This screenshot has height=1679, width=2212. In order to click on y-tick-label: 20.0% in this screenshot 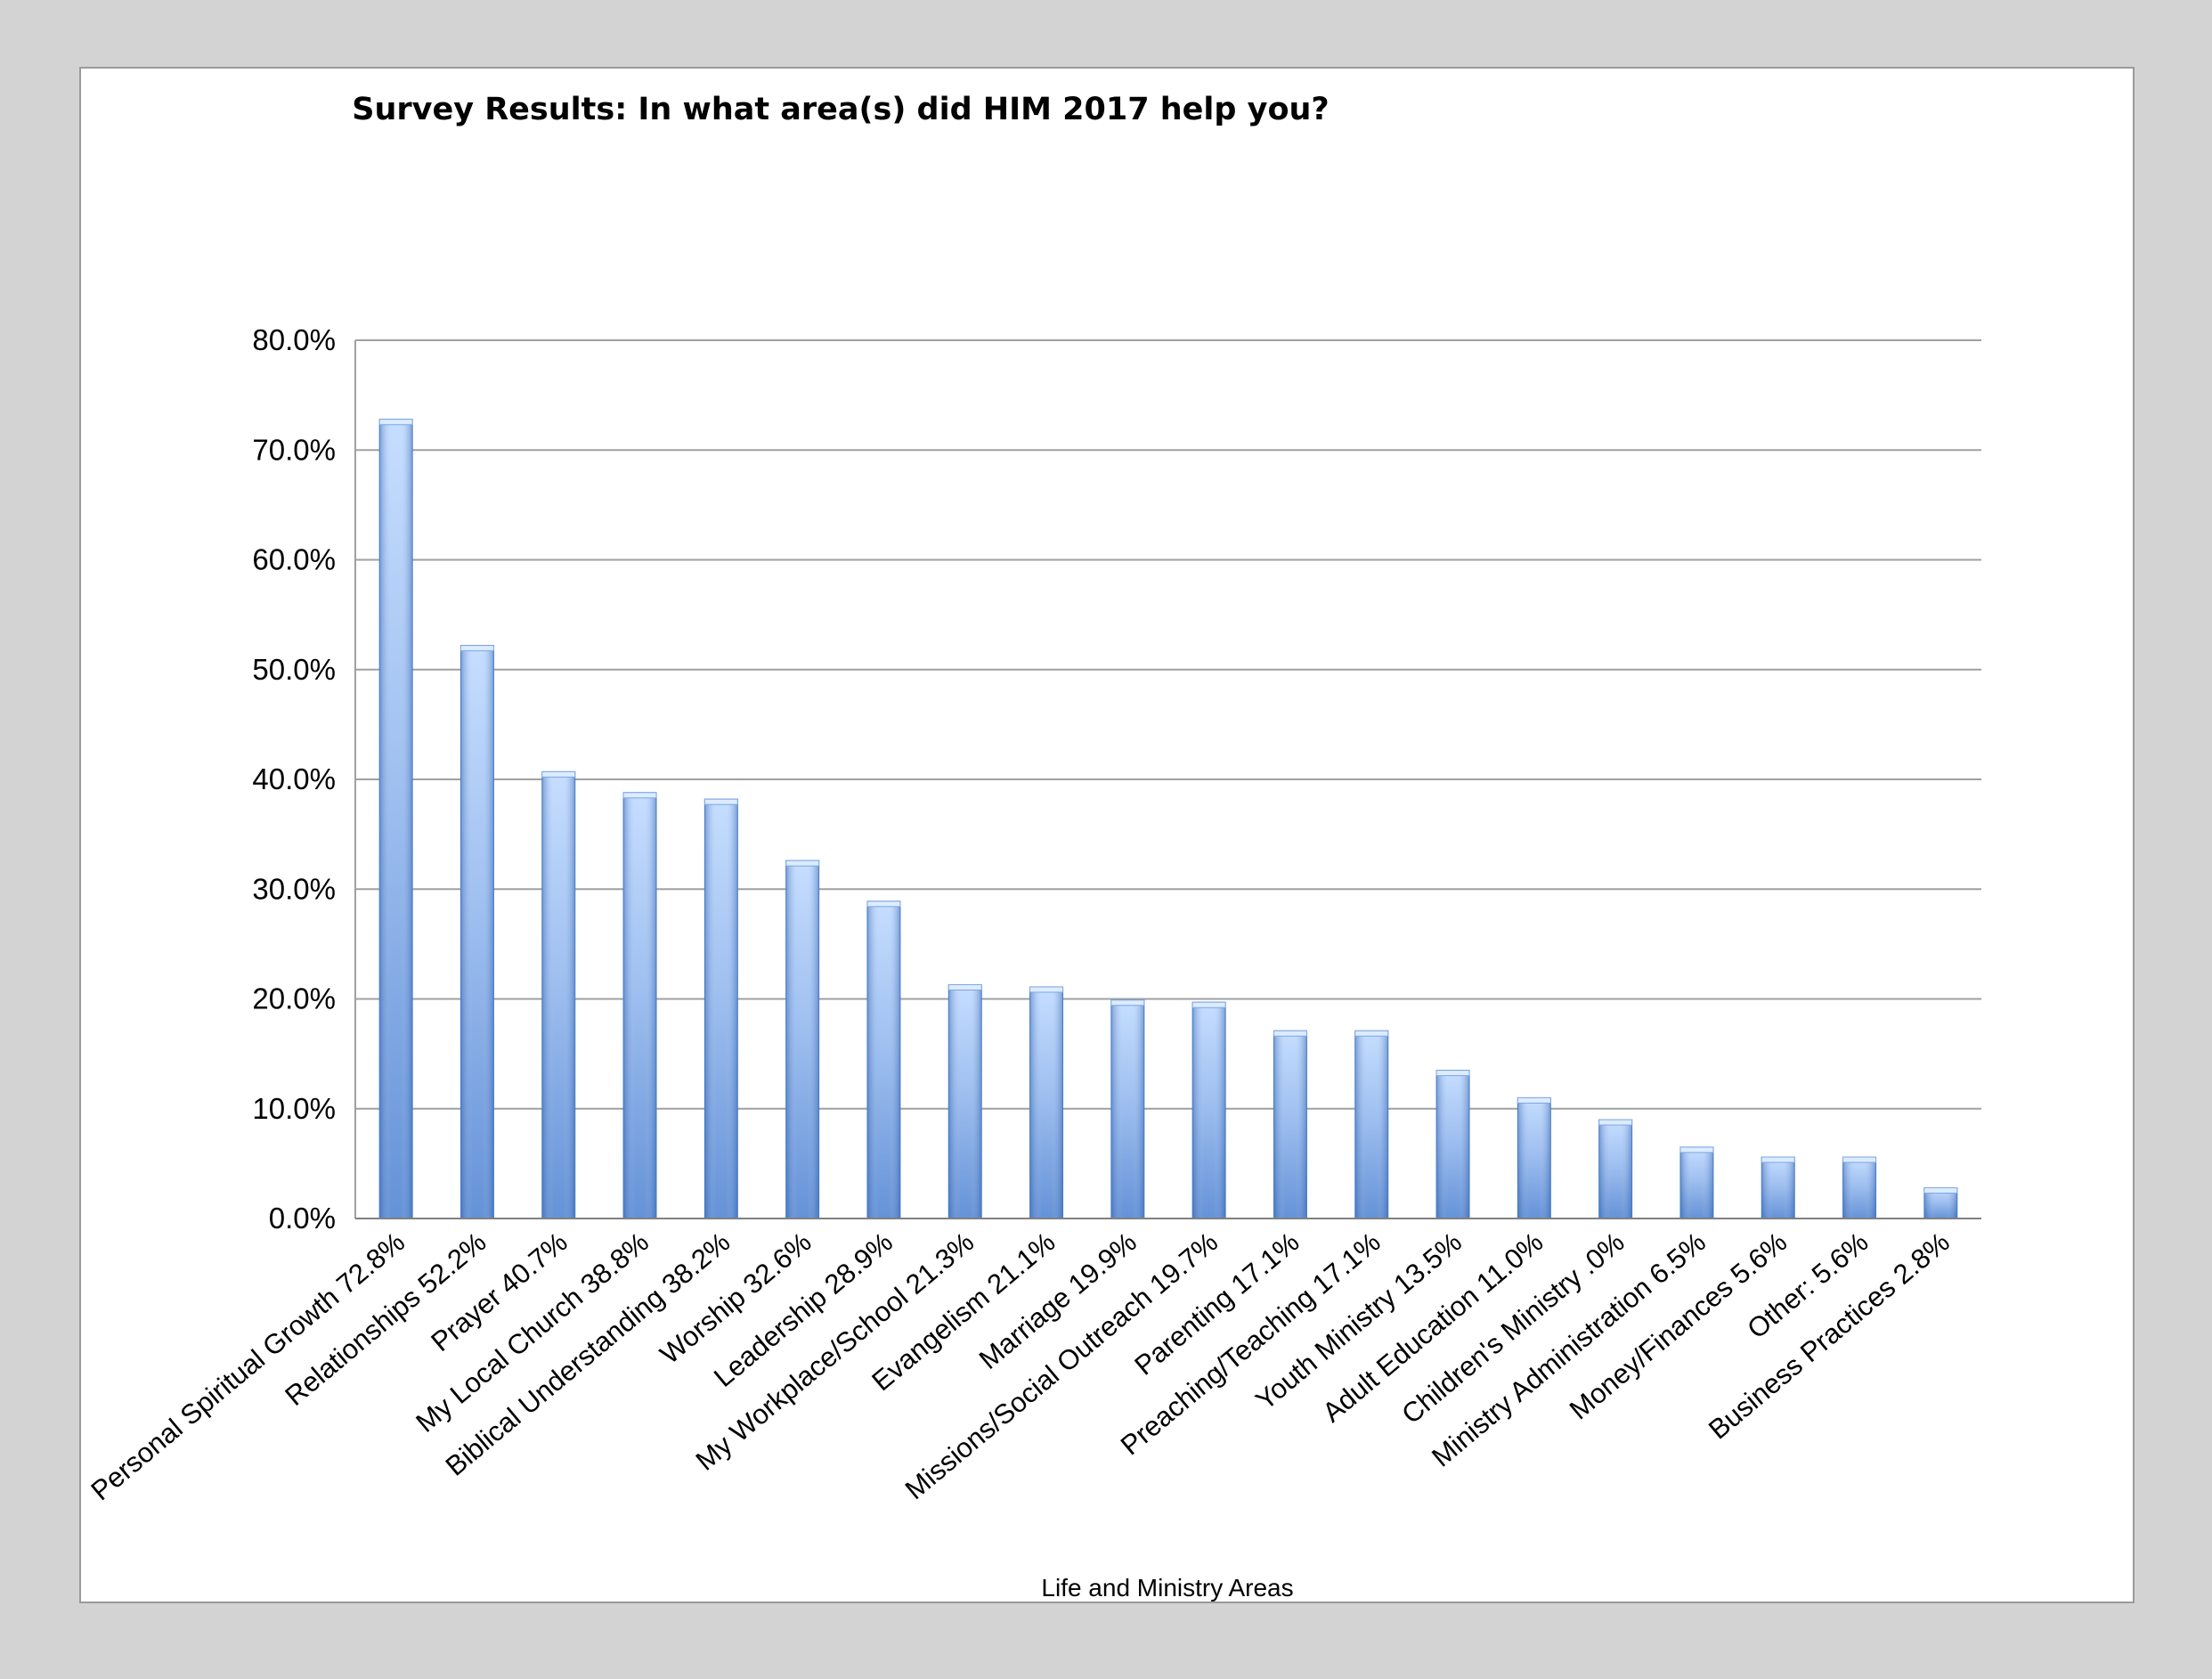, I will do `click(294, 998)`.